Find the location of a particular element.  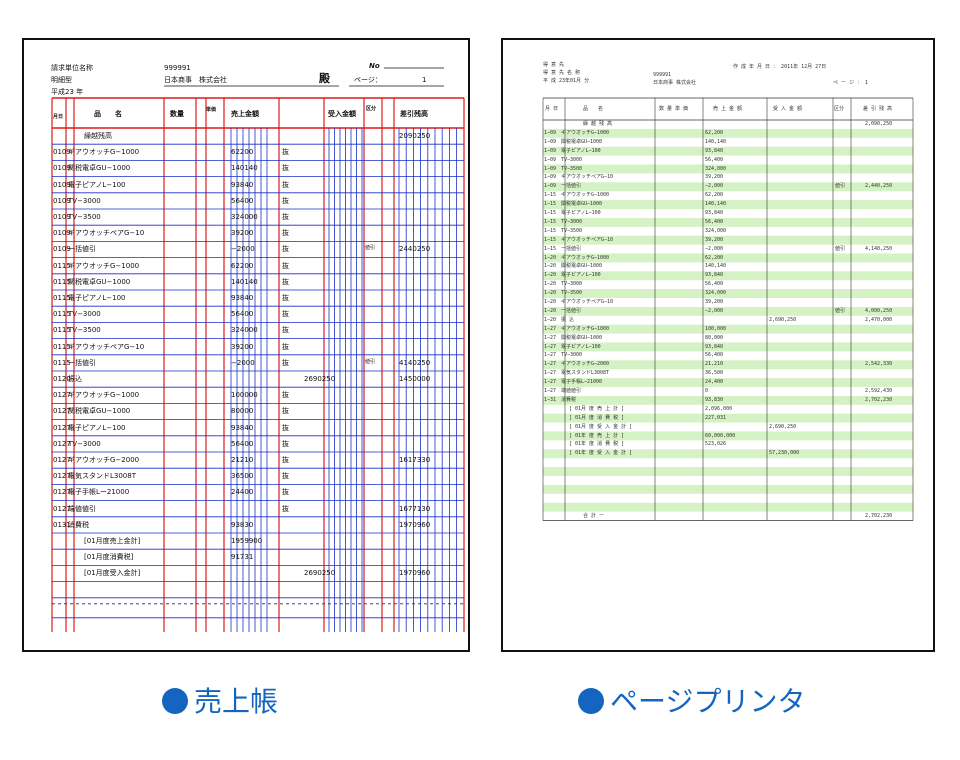

caption-sales-ledger: 売上帳 is located at coordinates (220, 702).